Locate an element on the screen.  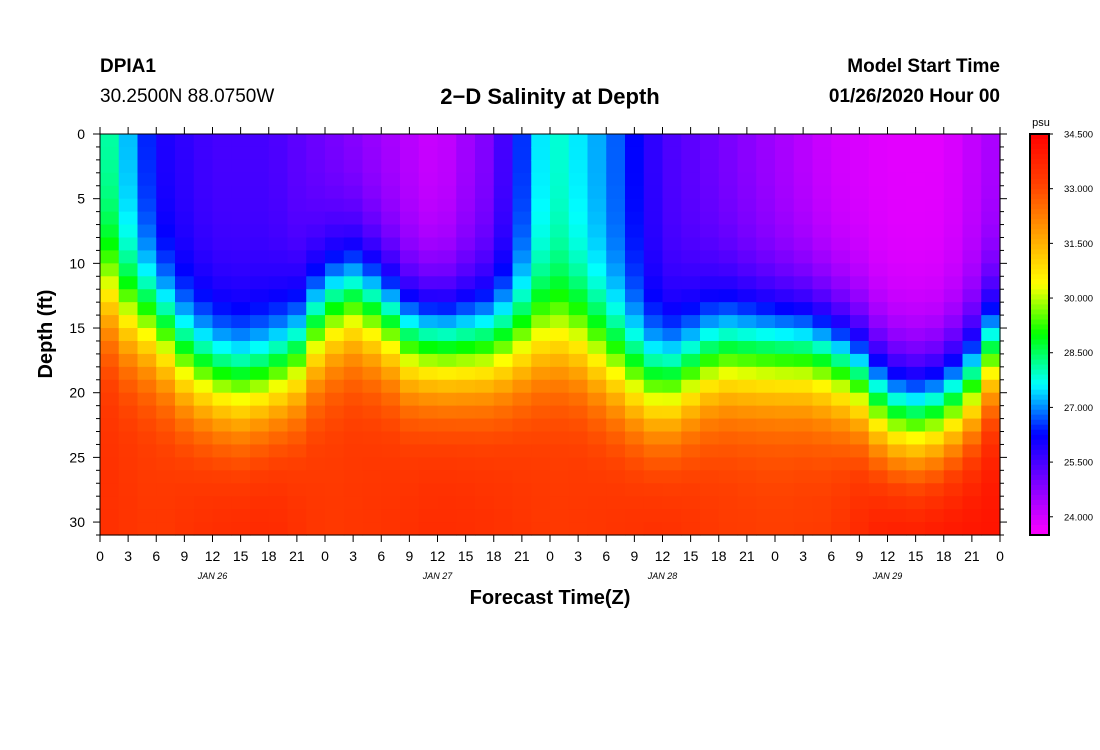
day-label: JAN 27 is located at coordinates (438, 576).